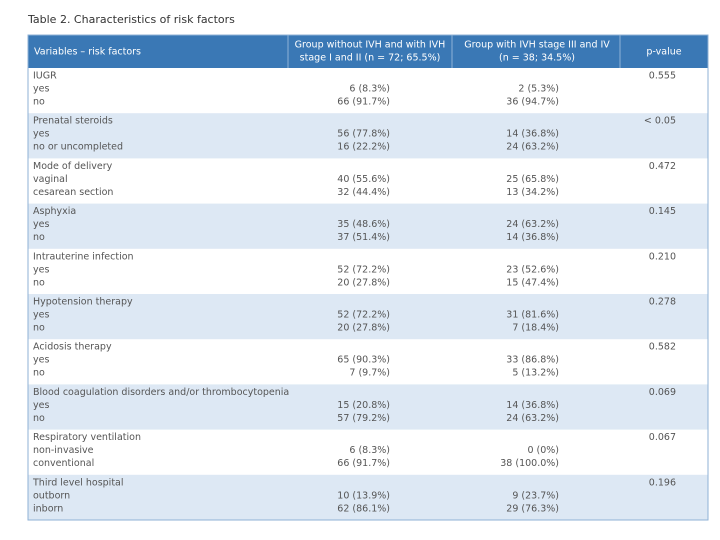  What do you see at coordinates (529, 463) in the screenshot?
I see `cell-value: 38 (100.0%)` at bounding box center [529, 463].